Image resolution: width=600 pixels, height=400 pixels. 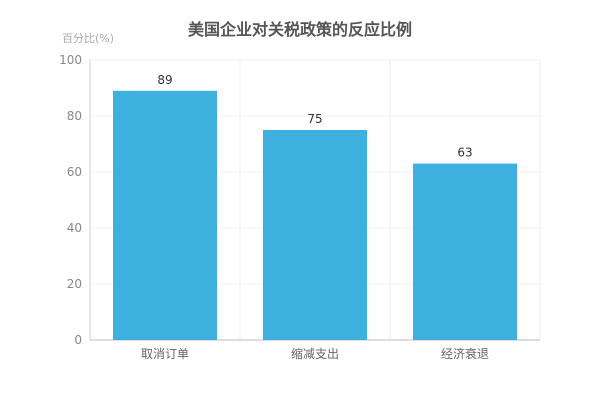 What do you see at coordinates (74, 284) in the screenshot?
I see `y-tick-label: 20` at bounding box center [74, 284].